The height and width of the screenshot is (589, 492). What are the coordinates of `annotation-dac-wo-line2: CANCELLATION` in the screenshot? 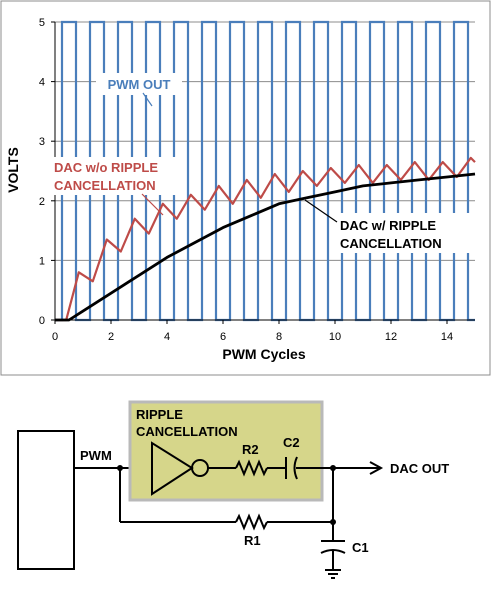 It's located at (105, 185).